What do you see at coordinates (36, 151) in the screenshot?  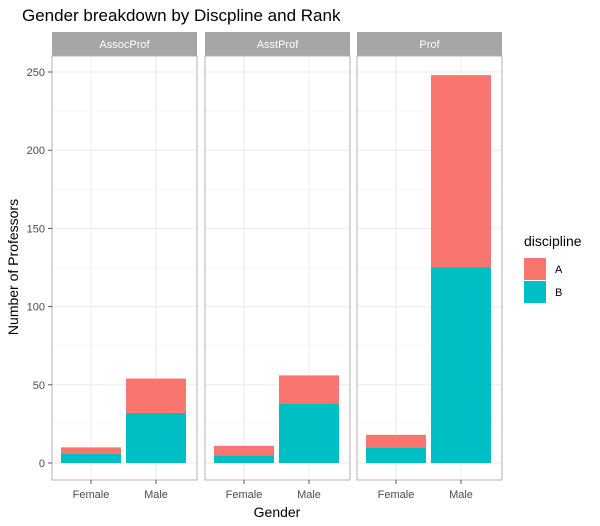 I see `y-tick-label: 200` at bounding box center [36, 151].